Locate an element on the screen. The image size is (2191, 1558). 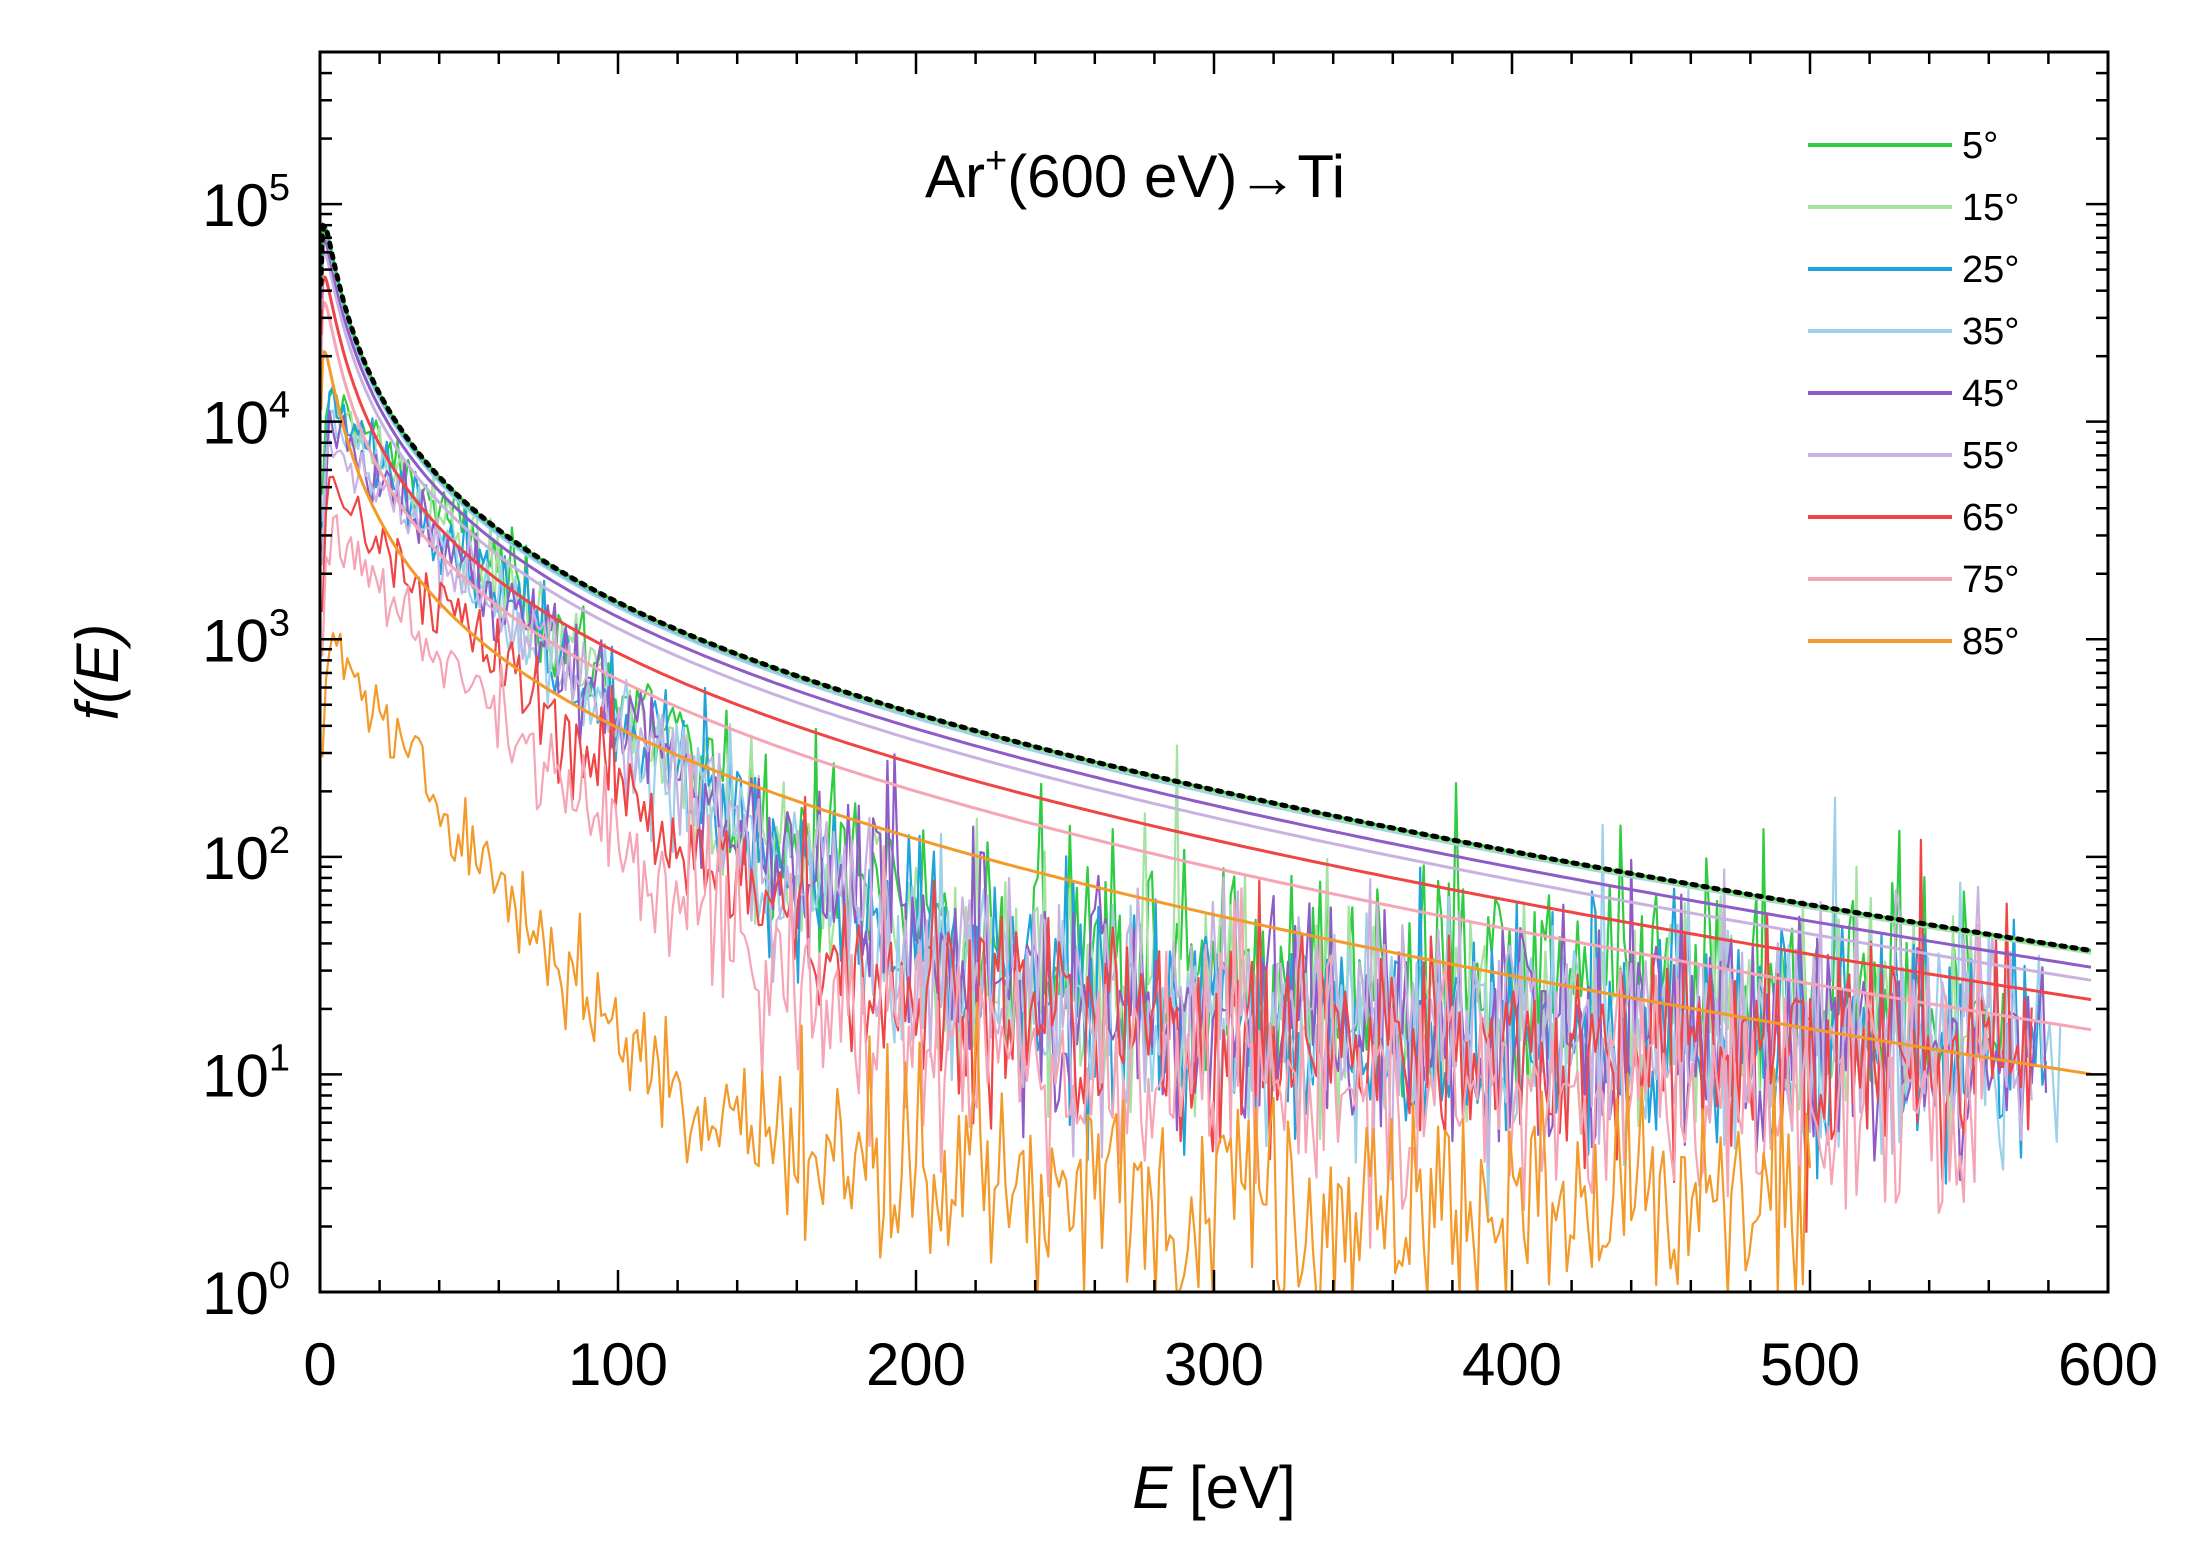
chart-title: Ar+(600 eV)→Ti is located at coordinates (1135, 175).